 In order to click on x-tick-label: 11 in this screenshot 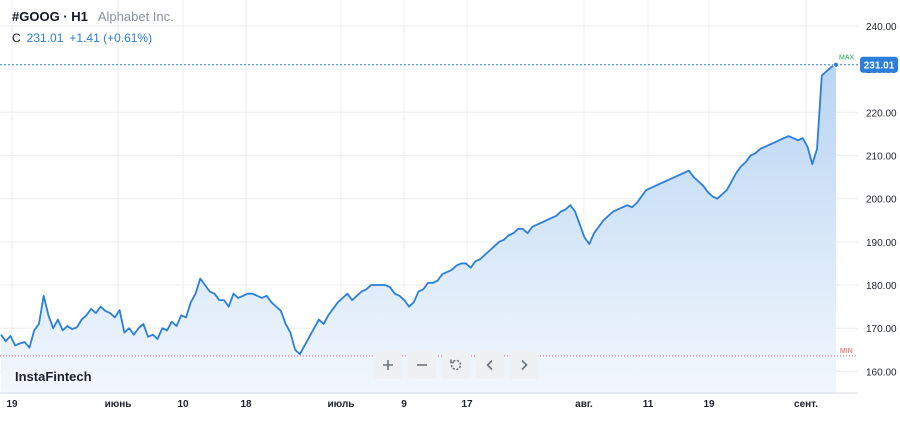, I will do `click(648, 404)`.